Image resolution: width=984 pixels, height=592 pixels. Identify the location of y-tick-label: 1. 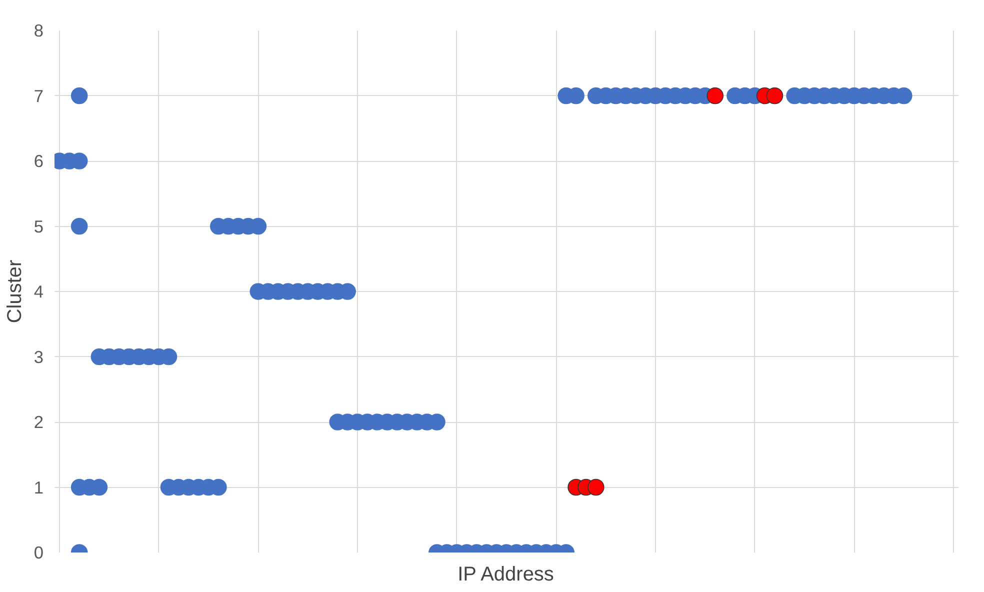
(39, 487).